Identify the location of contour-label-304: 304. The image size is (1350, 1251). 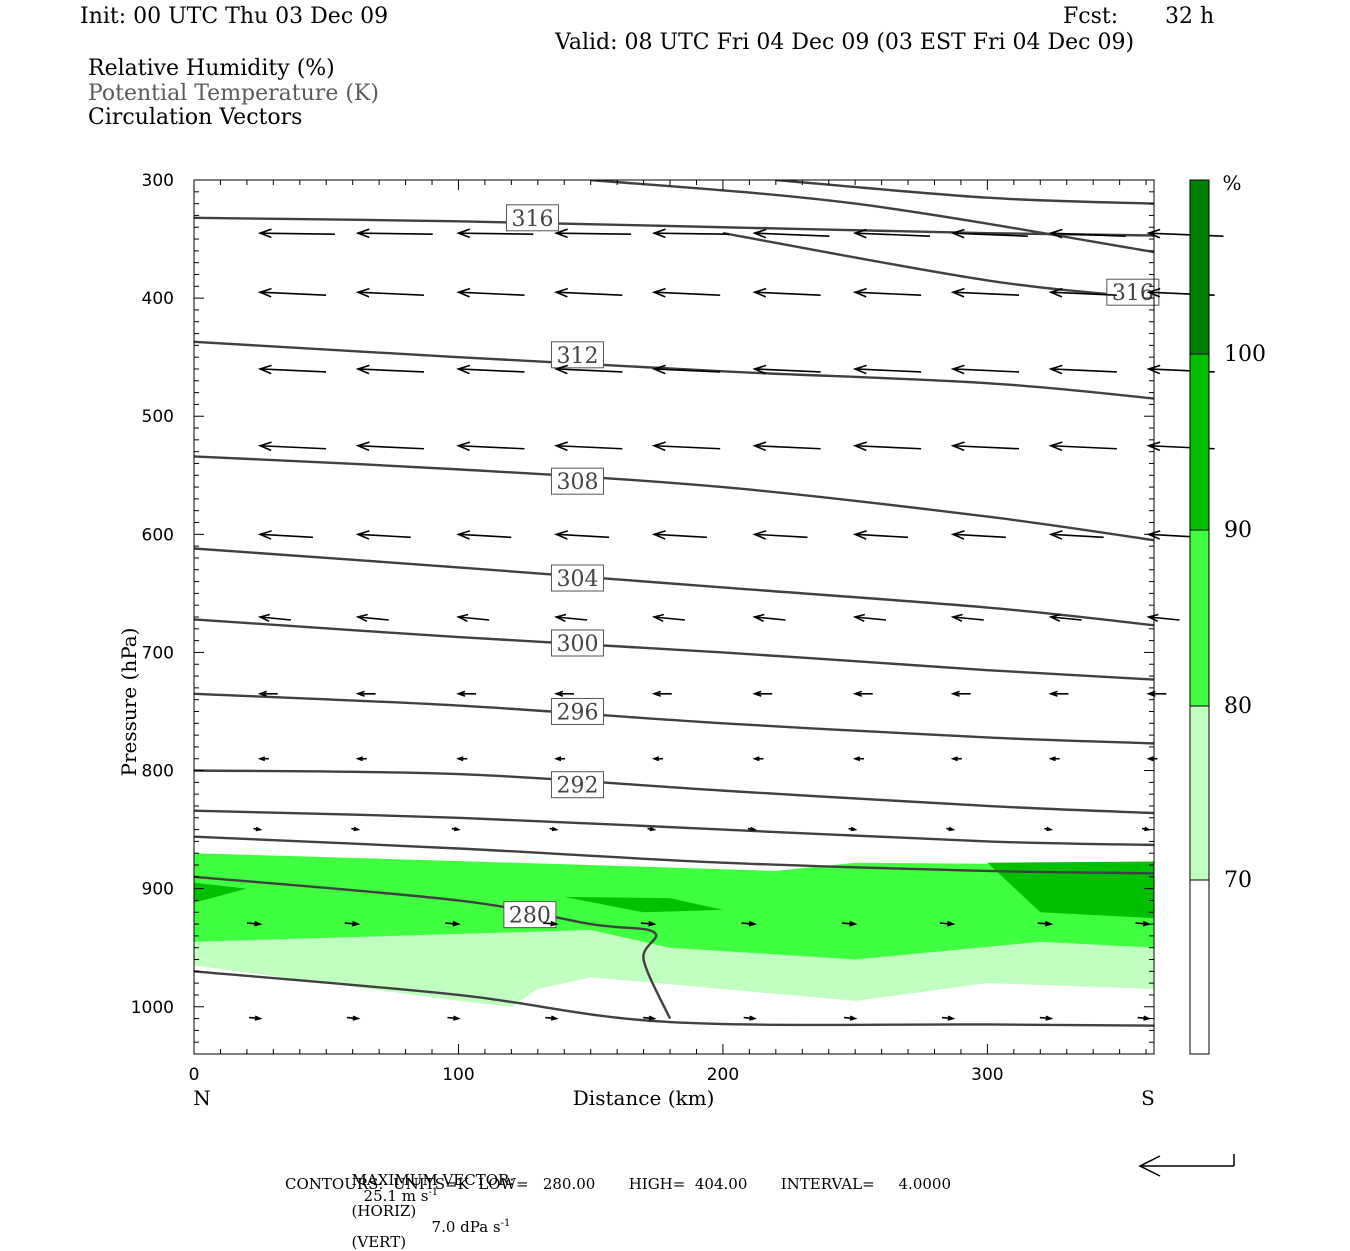
(577, 579).